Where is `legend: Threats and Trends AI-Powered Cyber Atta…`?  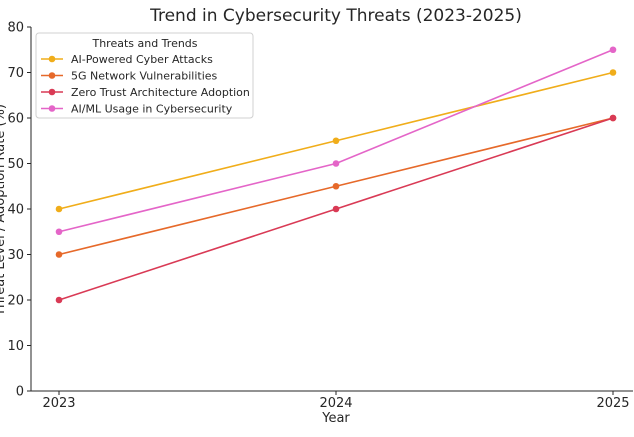 legend: Threats and Trends AI-Powered Cyber Atta… is located at coordinates (144, 75).